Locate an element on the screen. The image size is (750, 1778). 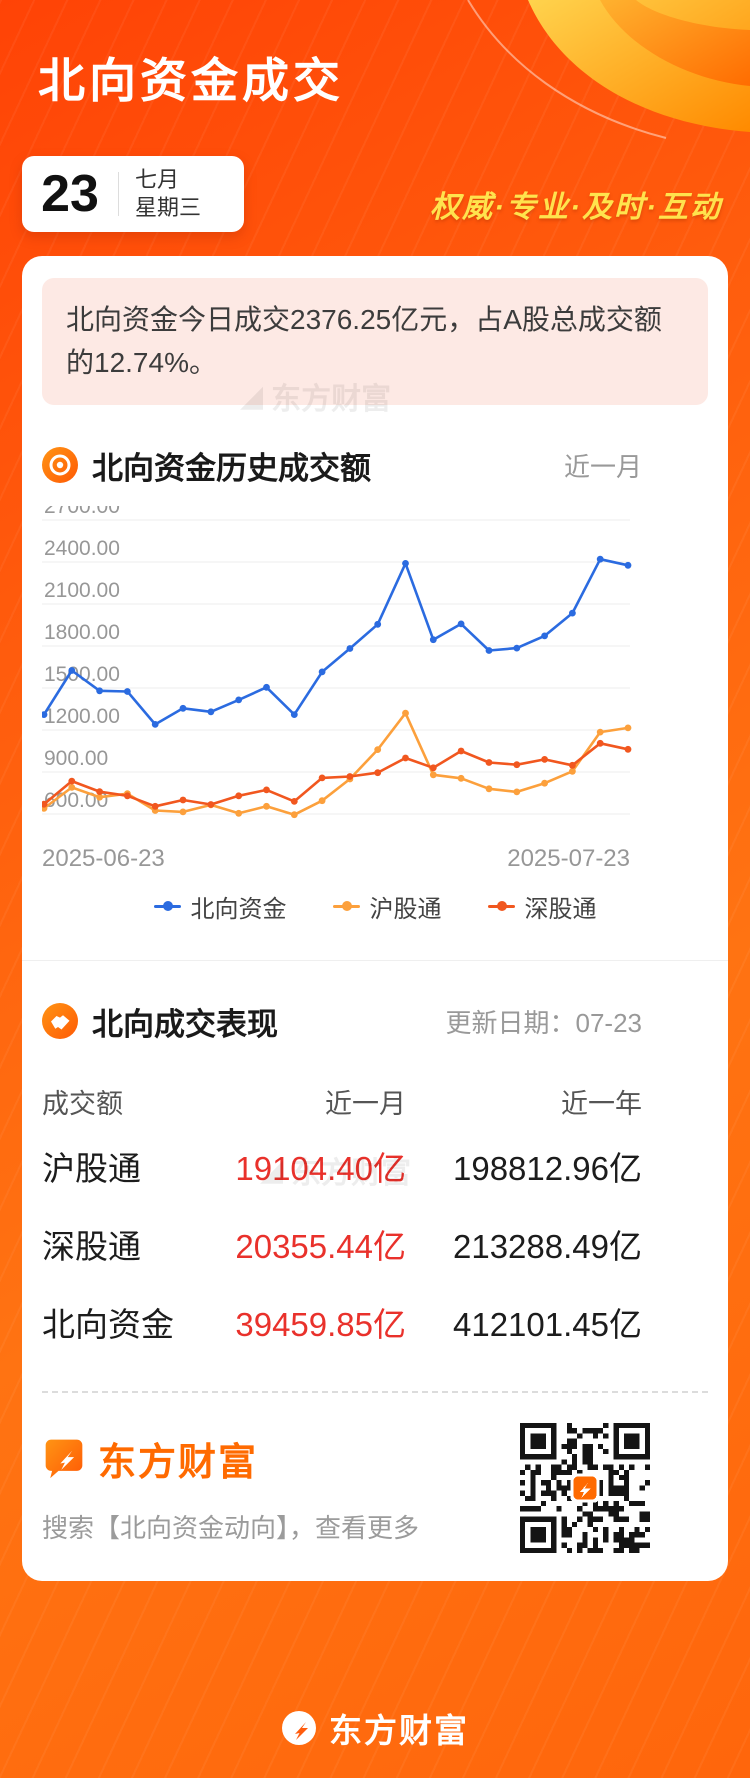
target-icon is located at coordinates (60, 465).